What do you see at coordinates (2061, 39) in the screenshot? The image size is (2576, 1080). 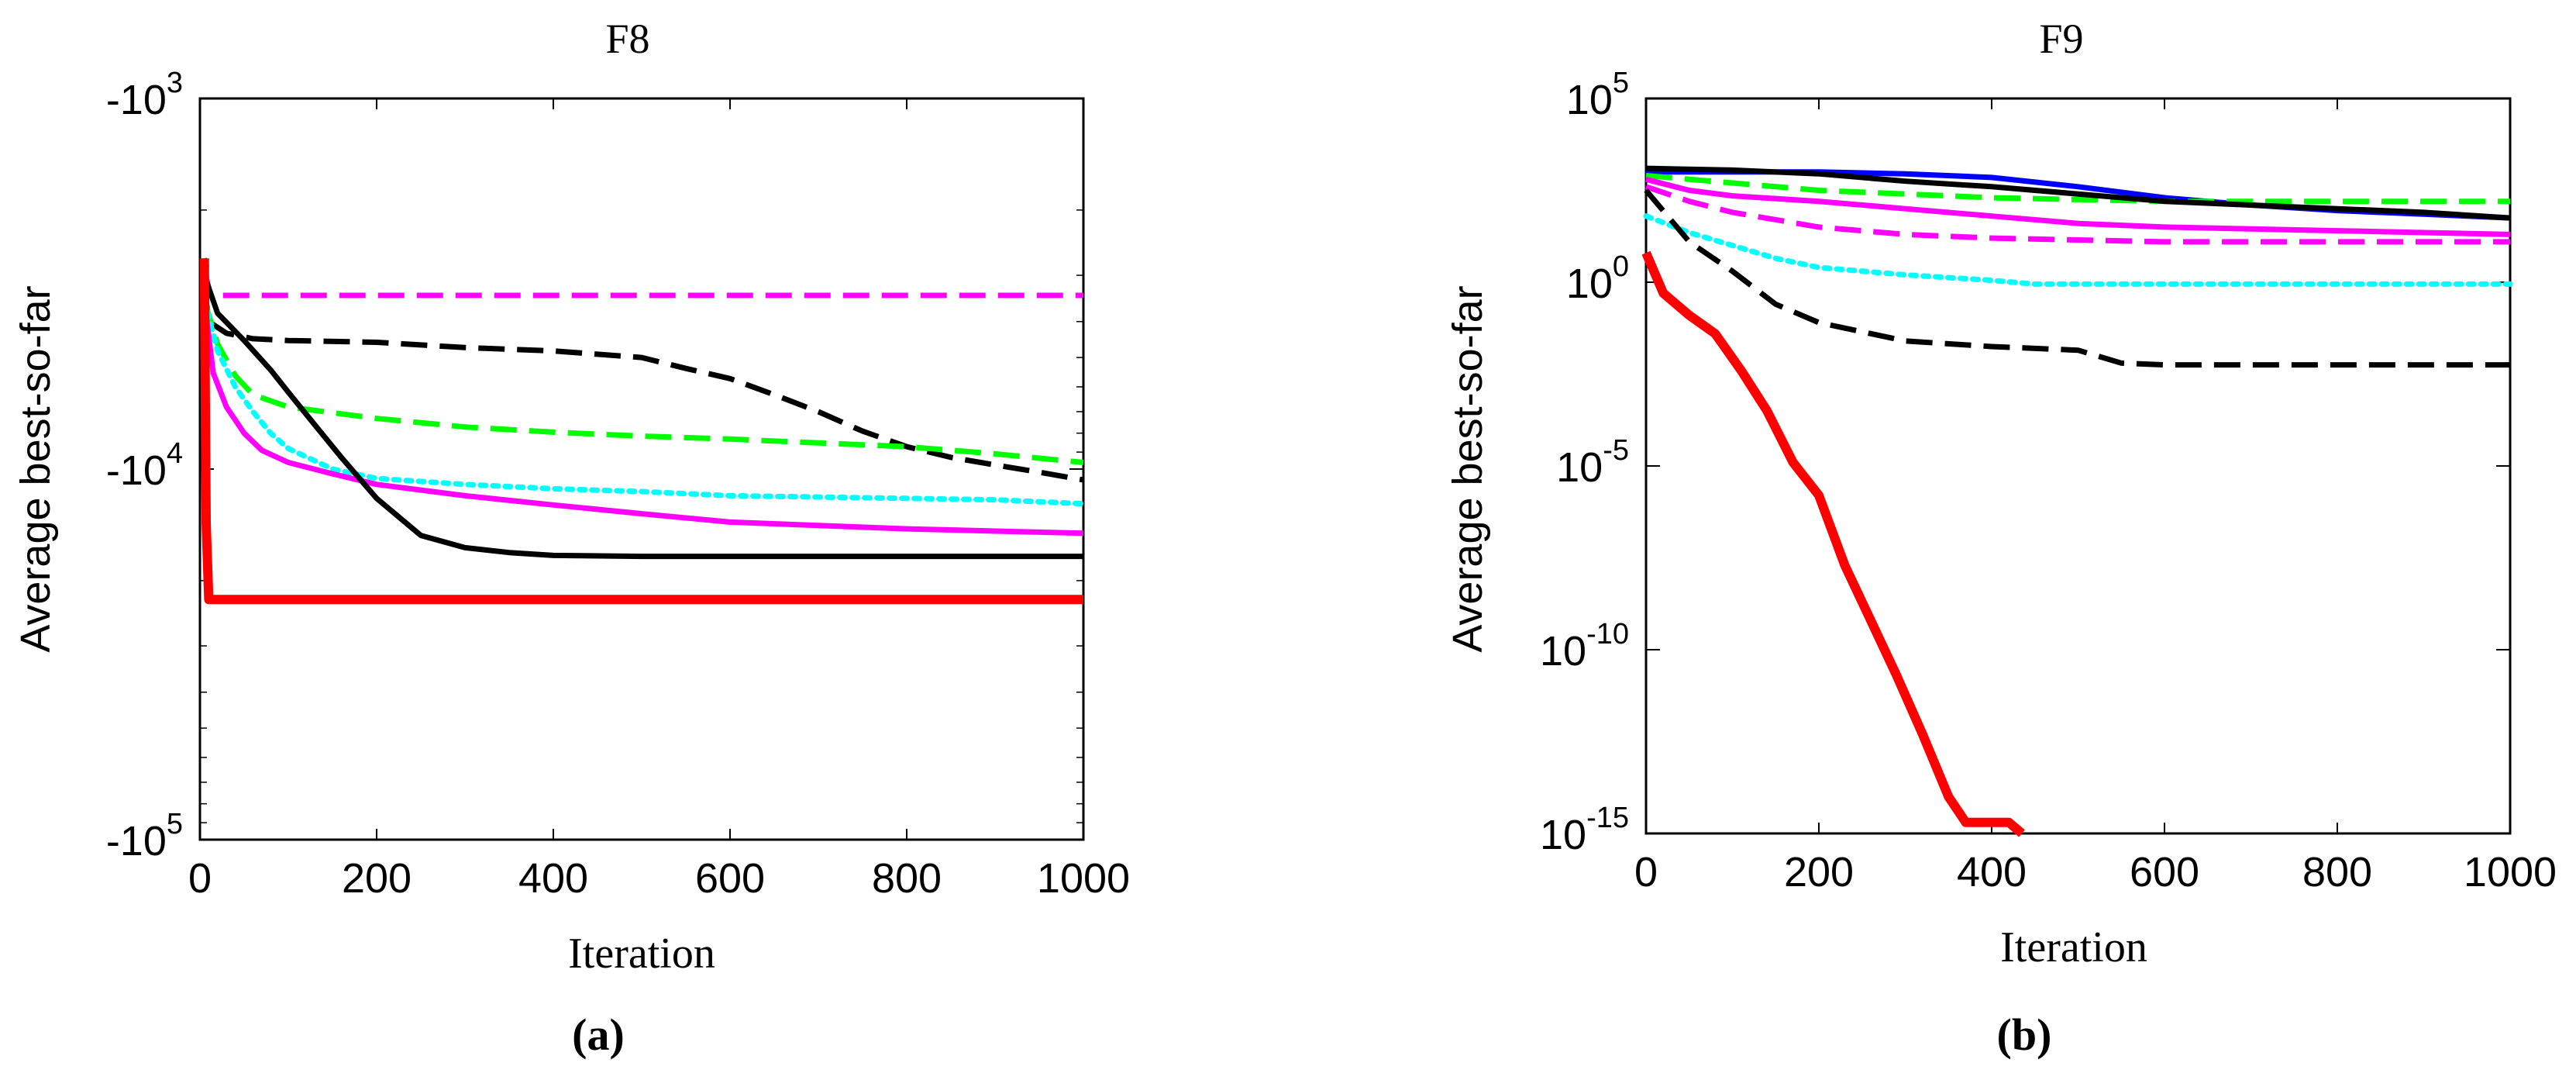 I see `chart-title-f9: F9` at bounding box center [2061, 39].